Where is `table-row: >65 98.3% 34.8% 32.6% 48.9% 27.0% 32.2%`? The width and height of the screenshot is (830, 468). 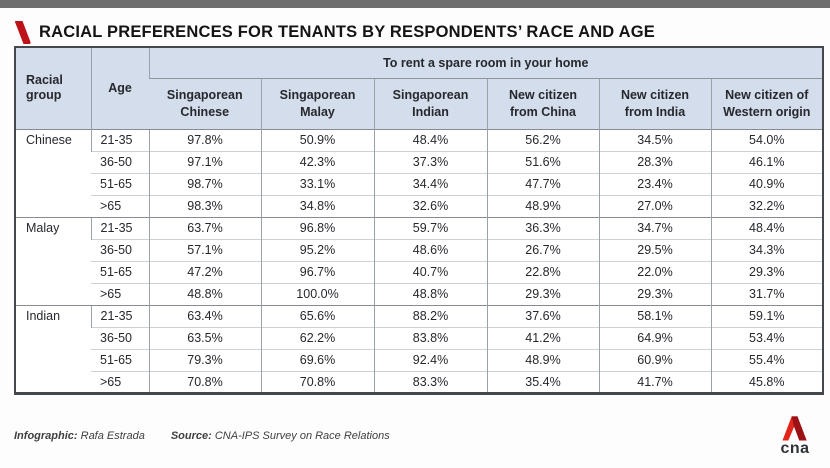 table-row: >65 98.3% 34.8% 32.6% 48.9% 27.0% 32.2% is located at coordinates (419, 205).